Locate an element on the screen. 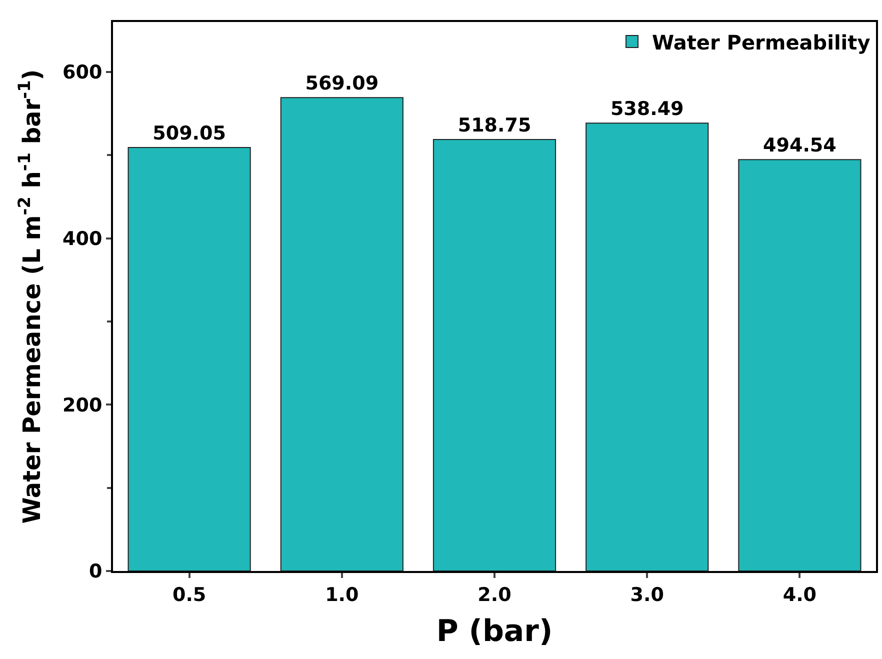 The image size is (882, 659). x-tick-label: 0.5 is located at coordinates (189, 595).